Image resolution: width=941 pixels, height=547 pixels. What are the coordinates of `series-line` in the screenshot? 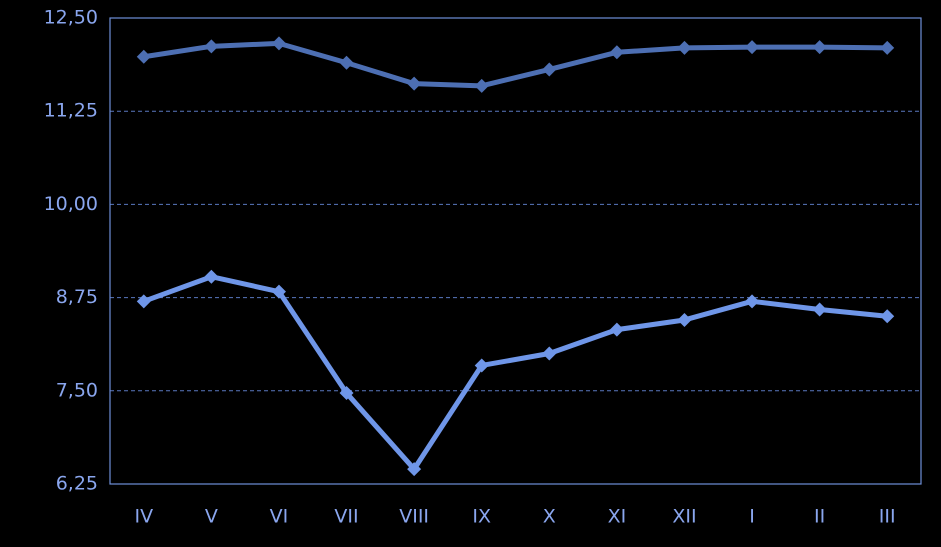 It's located at (515, 64).